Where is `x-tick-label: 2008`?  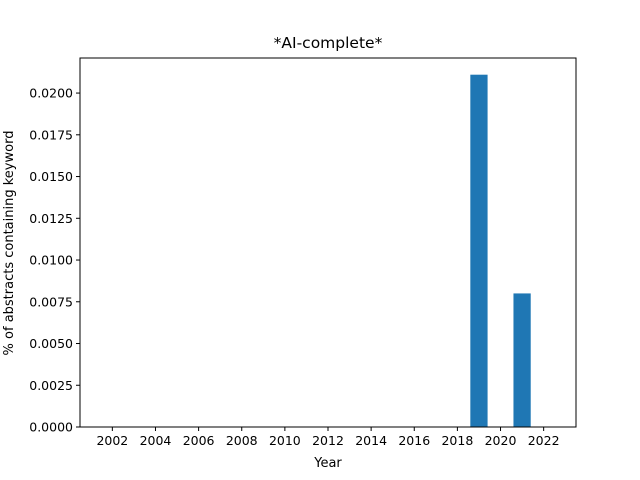
x-tick-label: 2008 is located at coordinates (242, 440).